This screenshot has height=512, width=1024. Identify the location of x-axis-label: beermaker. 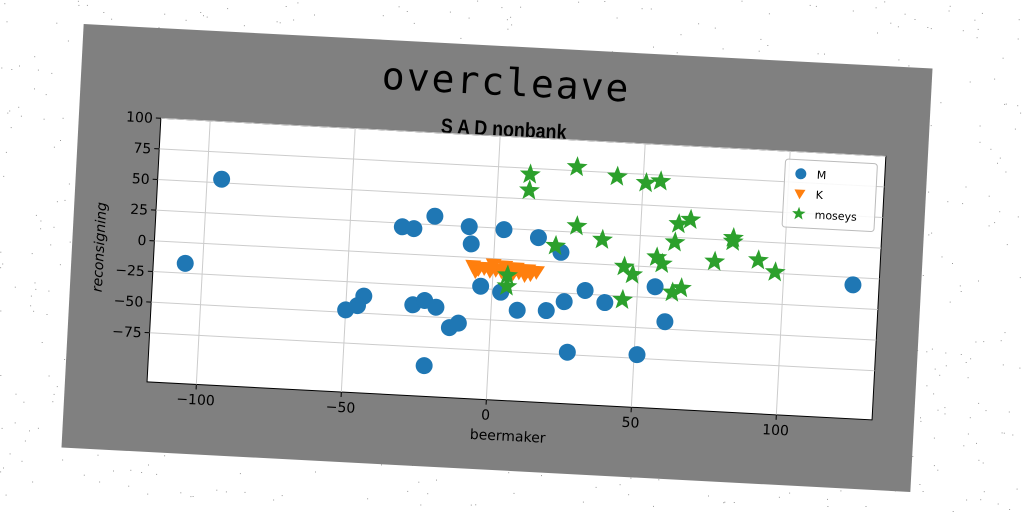
(507, 437).